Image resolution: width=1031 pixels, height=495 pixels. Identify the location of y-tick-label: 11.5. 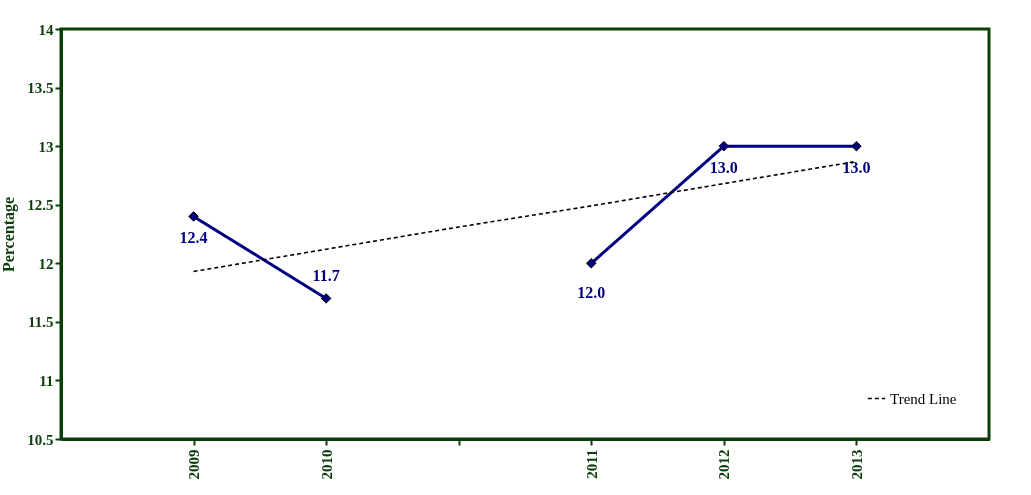
(41, 322).